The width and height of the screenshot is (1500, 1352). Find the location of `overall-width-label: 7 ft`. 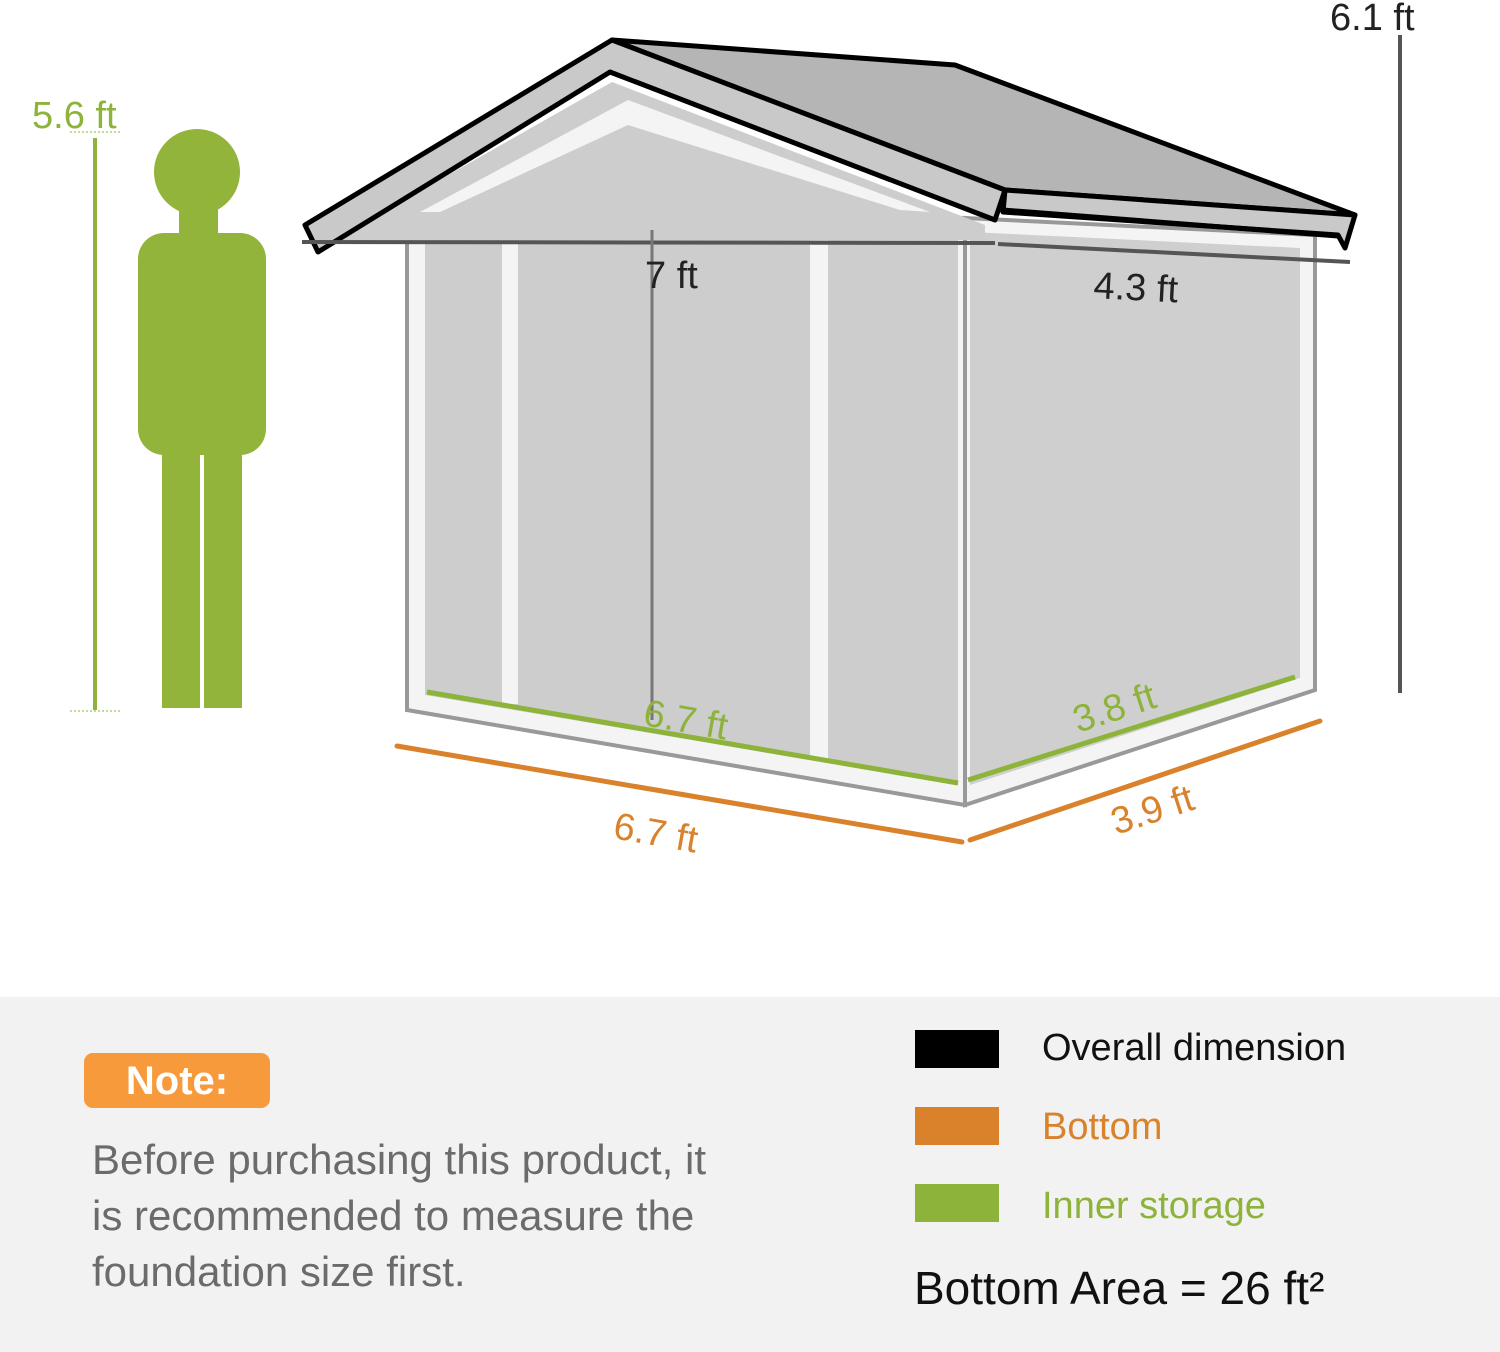

overall-width-label: 7 ft is located at coordinates (671, 276).